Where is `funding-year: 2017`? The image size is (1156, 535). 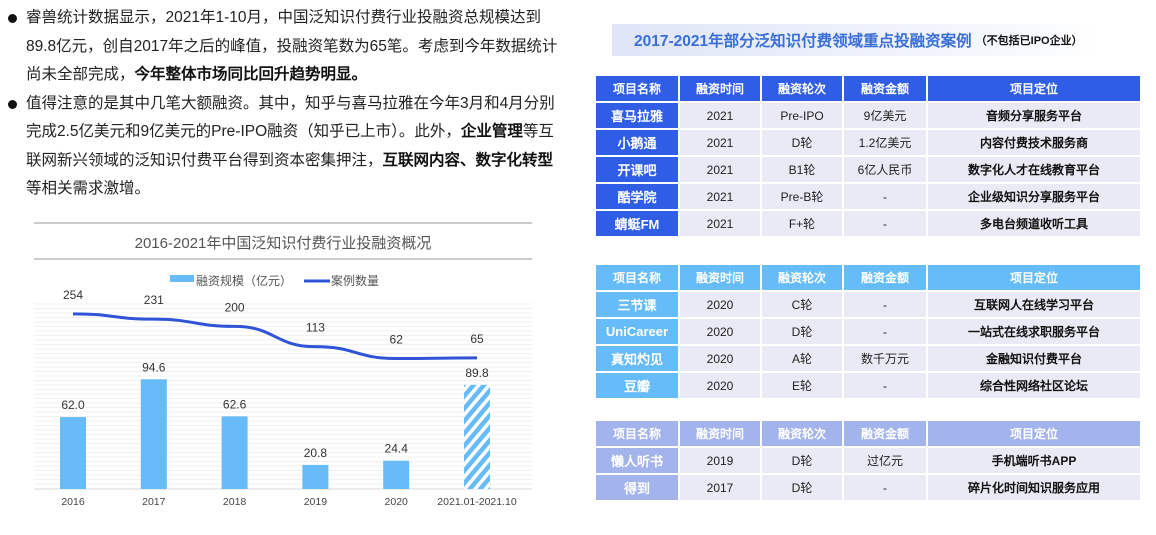
funding-year: 2017 is located at coordinates (720, 487).